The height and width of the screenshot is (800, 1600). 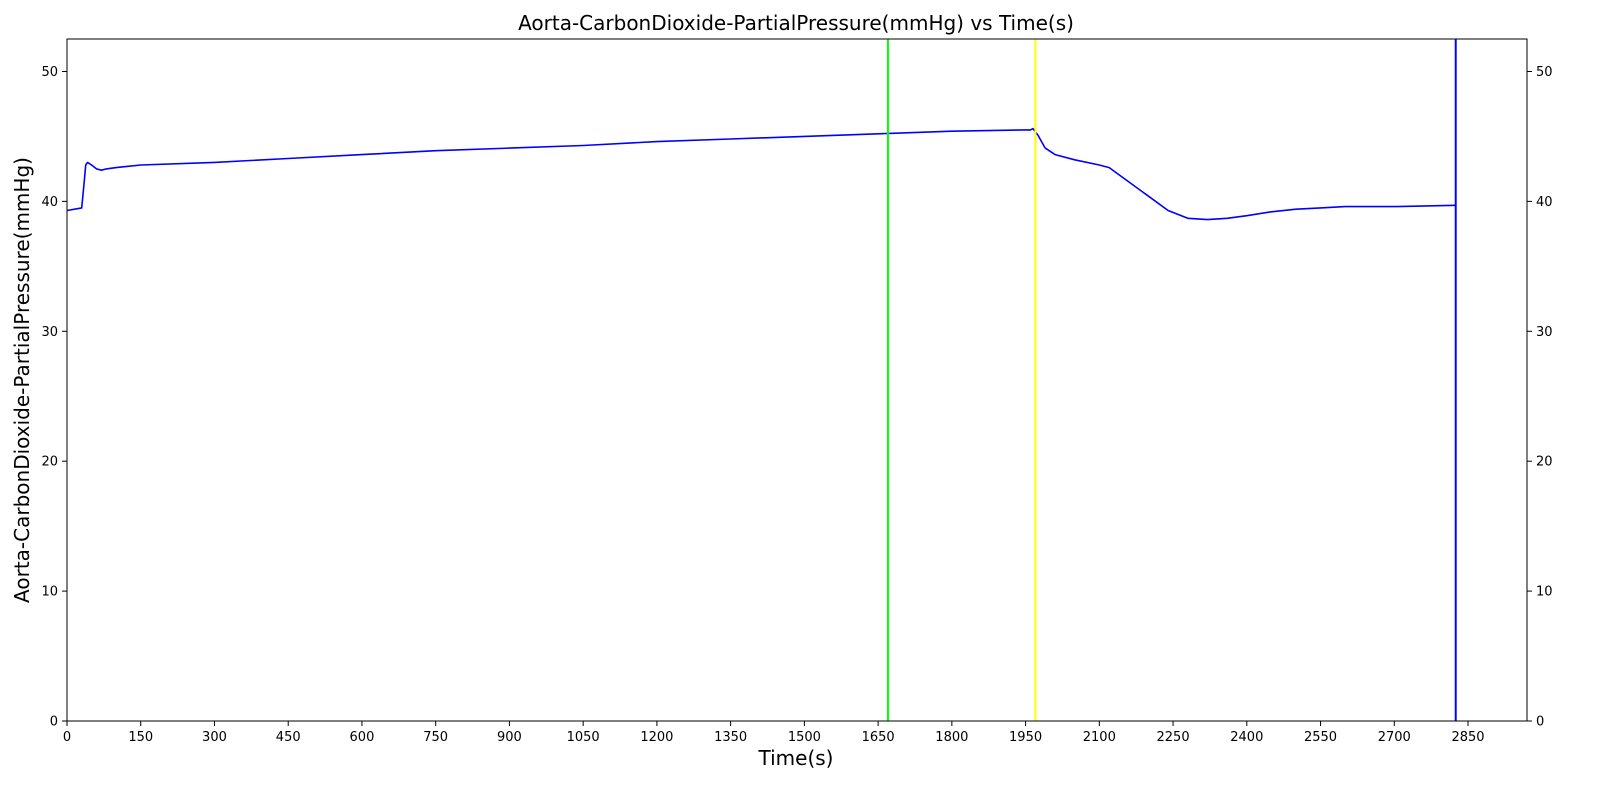 What do you see at coordinates (362, 737) in the screenshot?
I see `x-tick-label: 600` at bounding box center [362, 737].